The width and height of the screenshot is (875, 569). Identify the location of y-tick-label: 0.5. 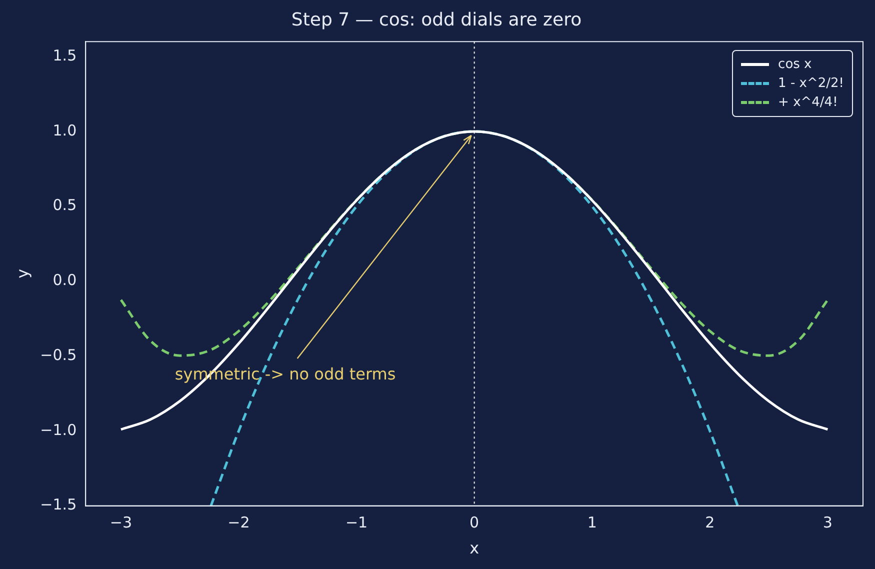
(64, 205).